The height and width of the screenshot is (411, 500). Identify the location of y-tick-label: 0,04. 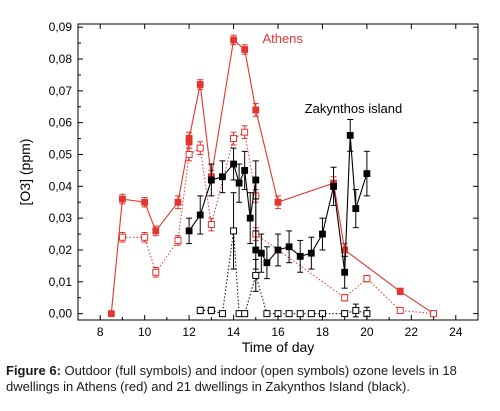
(61, 186).